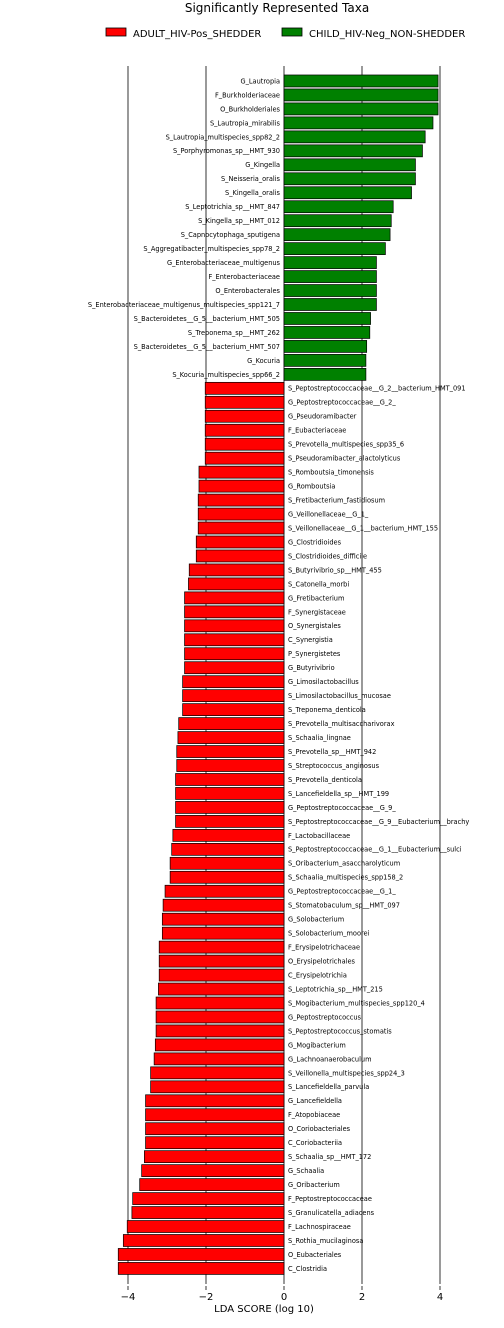 This screenshot has width=504, height=1328. Describe the element at coordinates (223, 137) in the screenshot. I see `bar-label: S_Lautropia_multispecies_spp82_2` at that location.